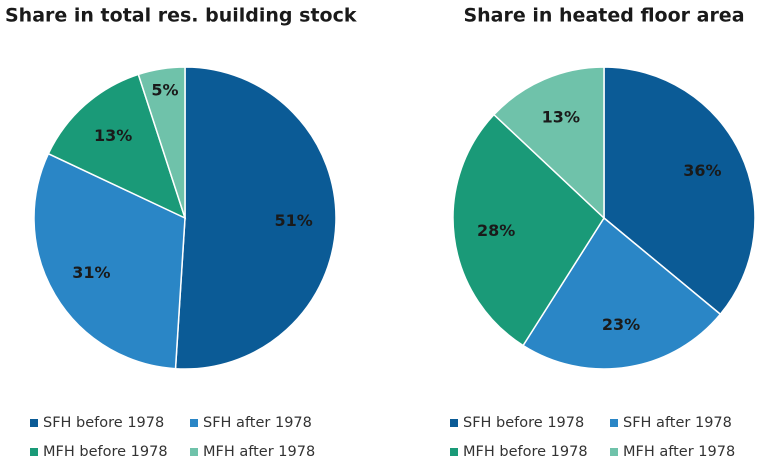 The width and height of the screenshot is (758, 474). Describe the element at coordinates (603, 16) in the screenshot. I see `chart-title: Share in heated floor area` at that location.